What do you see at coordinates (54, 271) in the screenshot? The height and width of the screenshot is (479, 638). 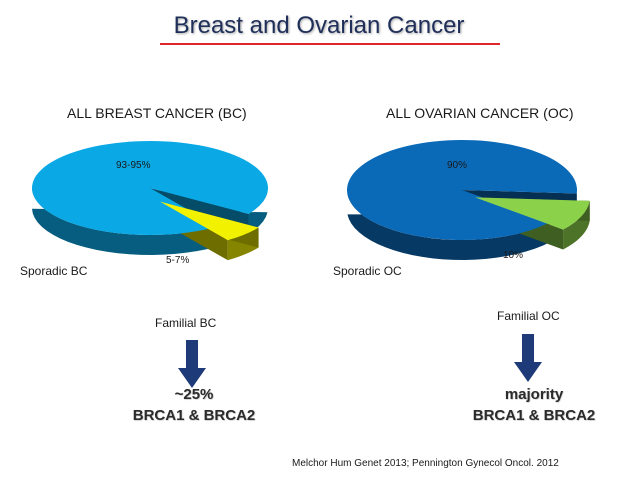 I see `bc-sporadic-label: Sporadic BC` at bounding box center [54, 271].